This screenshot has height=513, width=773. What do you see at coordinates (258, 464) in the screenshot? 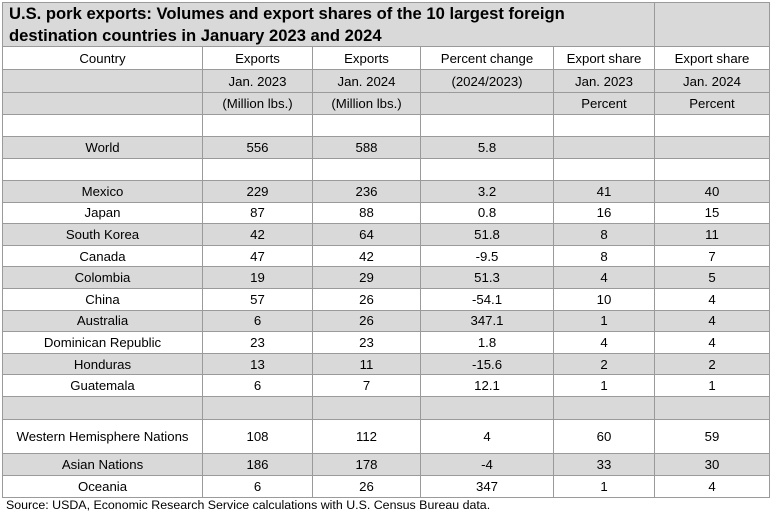
I see `value-cell: 186` at bounding box center [258, 464].